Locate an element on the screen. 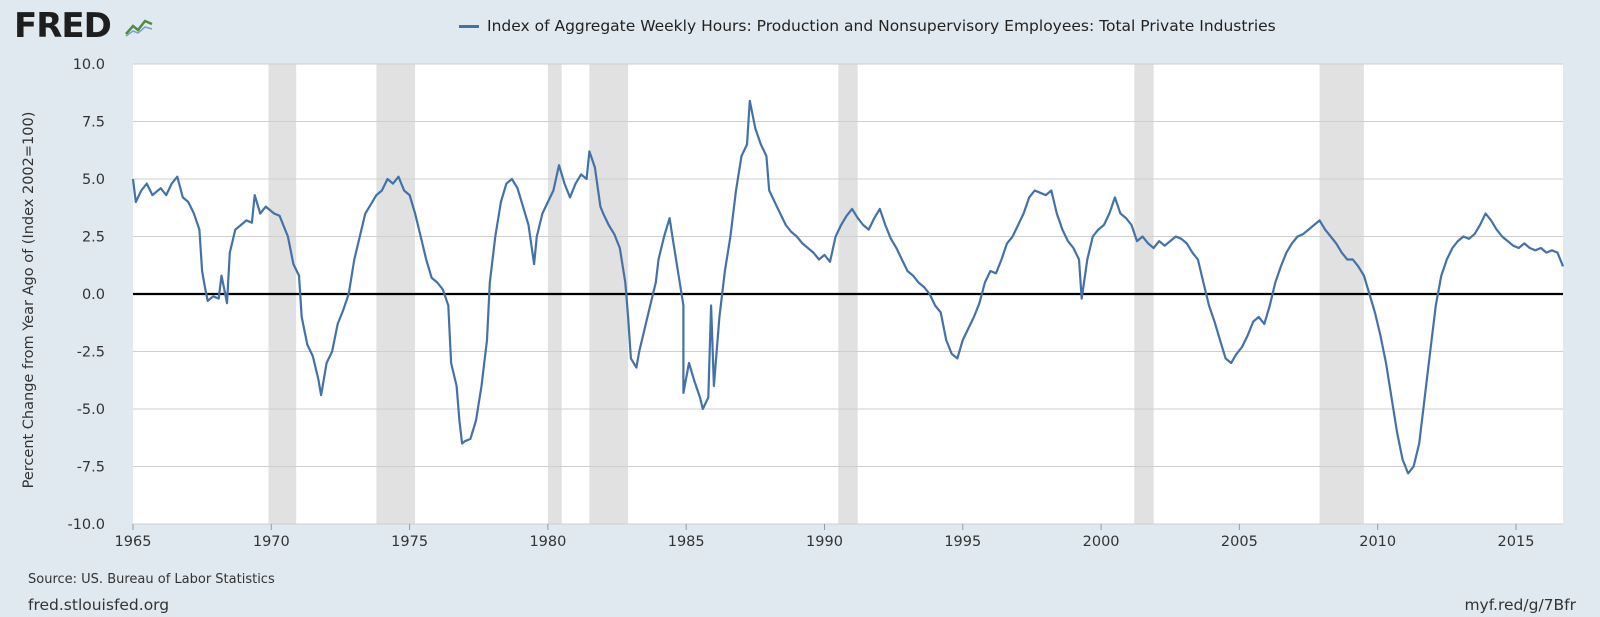 The width and height of the screenshot is (1600, 617). x-tick-label: 2005 is located at coordinates (1239, 542).